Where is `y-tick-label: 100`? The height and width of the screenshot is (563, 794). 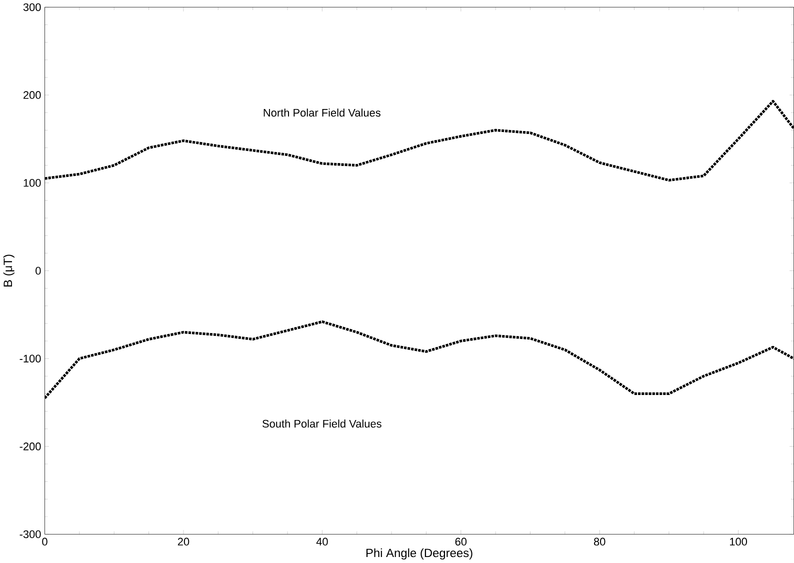
y-tick-label: 100 is located at coordinates (32, 183).